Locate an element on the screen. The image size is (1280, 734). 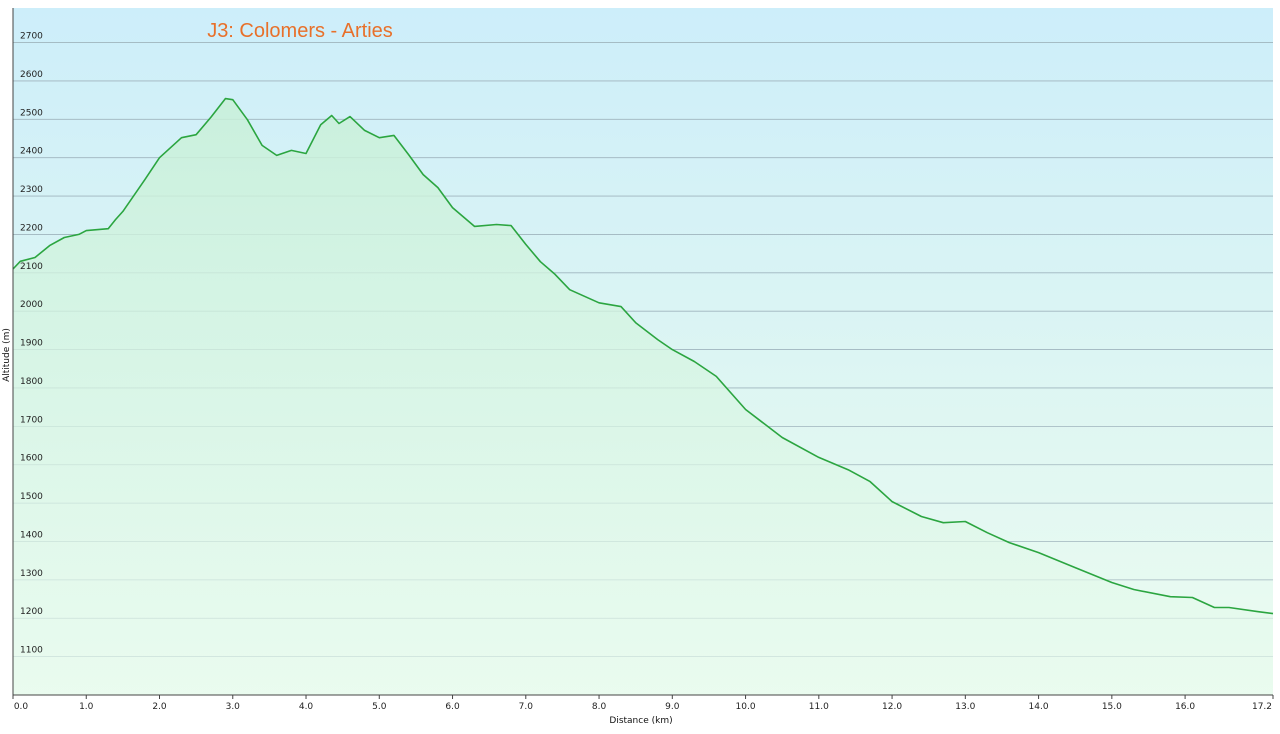
y-tick-label: 2400 is located at coordinates (31, 152).